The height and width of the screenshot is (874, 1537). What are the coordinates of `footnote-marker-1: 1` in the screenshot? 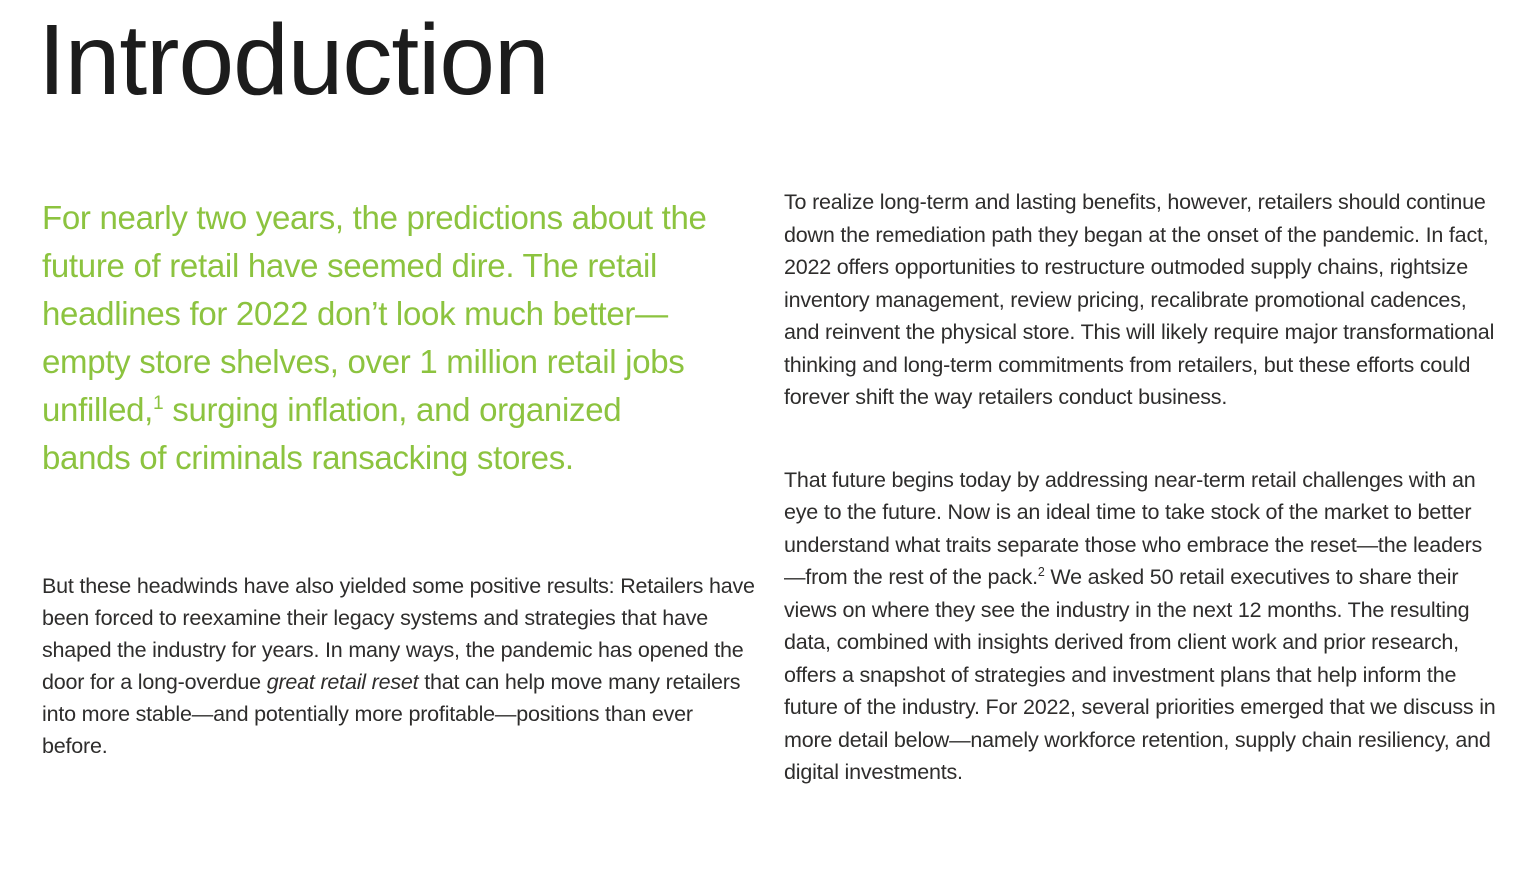 It's located at (158, 403).